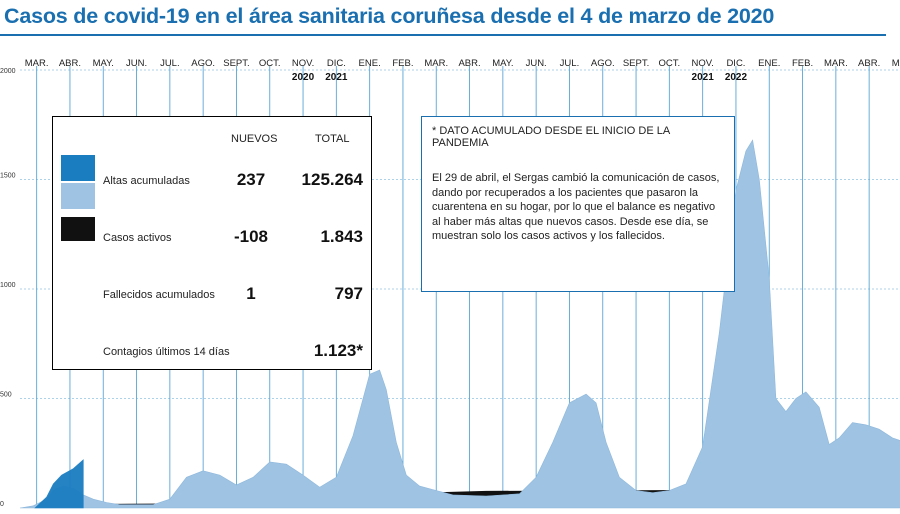  Describe the element at coordinates (443, 35) in the screenshot. I see `title-underline` at that location.